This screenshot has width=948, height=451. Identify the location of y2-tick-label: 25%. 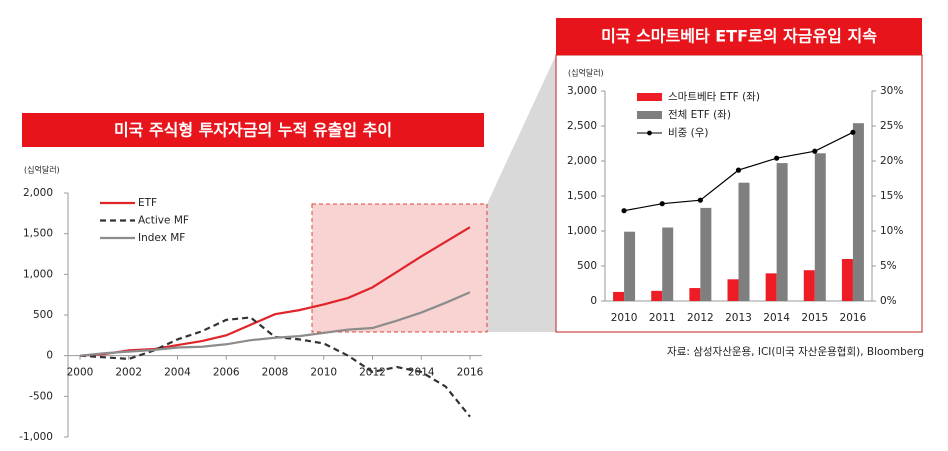
(891, 126).